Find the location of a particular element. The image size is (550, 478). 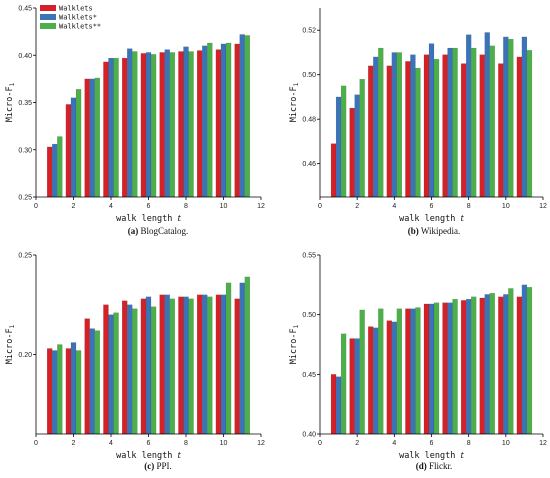

legend-label-2: Walklets* is located at coordinates (78, 18).